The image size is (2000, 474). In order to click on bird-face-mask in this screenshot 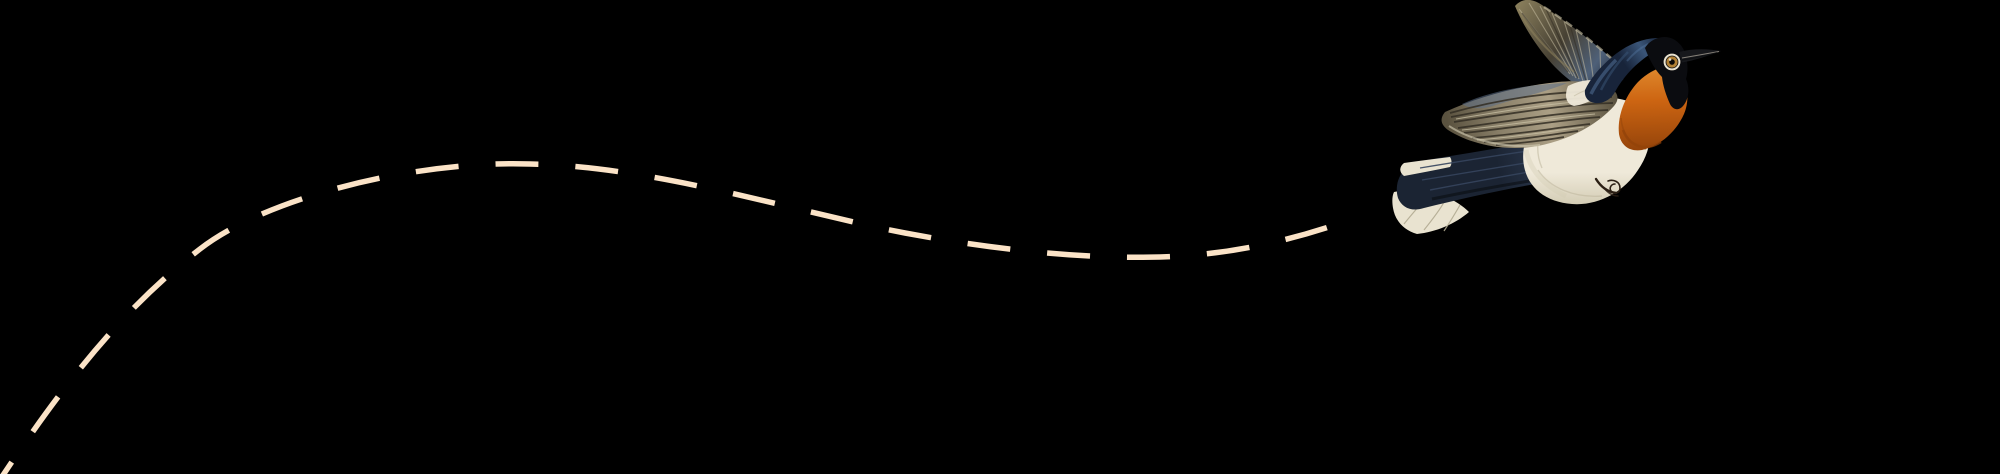, I will do `click(1667, 73)`.